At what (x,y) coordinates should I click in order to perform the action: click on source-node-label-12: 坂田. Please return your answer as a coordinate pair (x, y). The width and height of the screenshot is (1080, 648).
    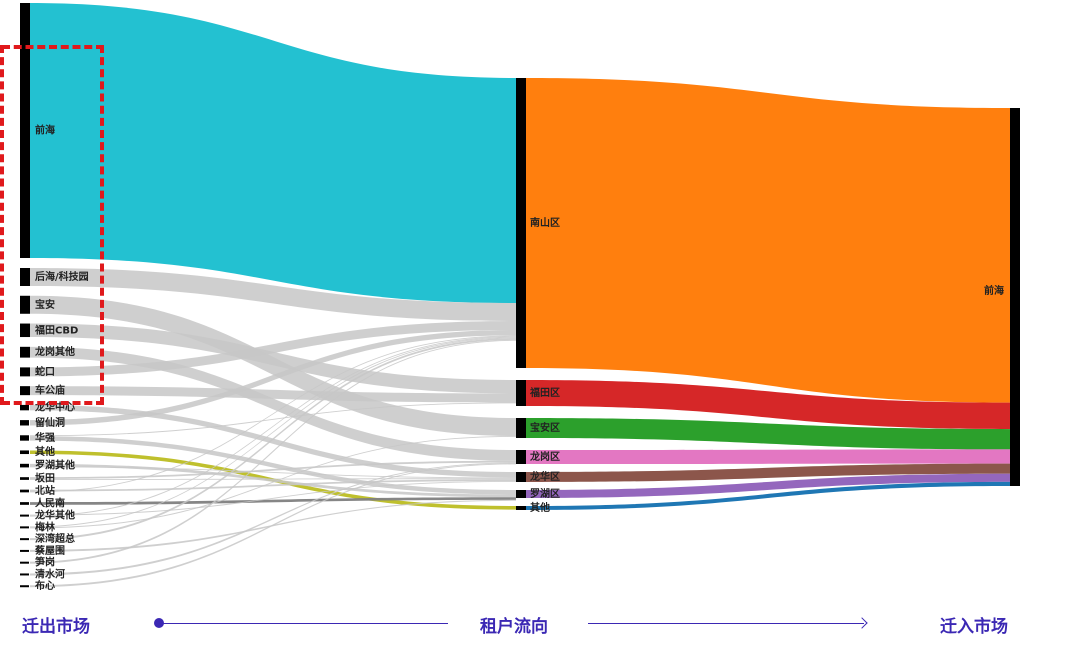
    Looking at the image, I should click on (45, 478).